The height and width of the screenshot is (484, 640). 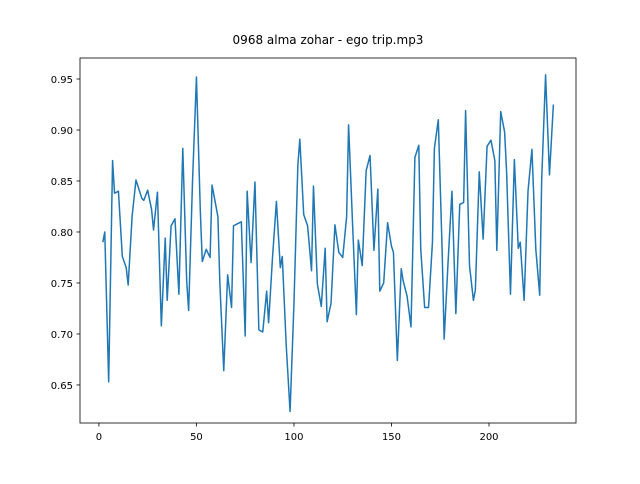 I want to click on x-tick-label: 0, so click(x=99, y=437).